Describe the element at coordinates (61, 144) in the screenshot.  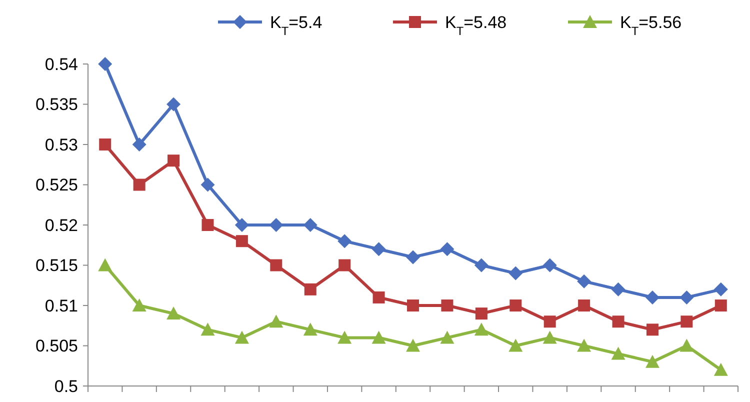
I see `y-tick-label: 0.53` at that location.